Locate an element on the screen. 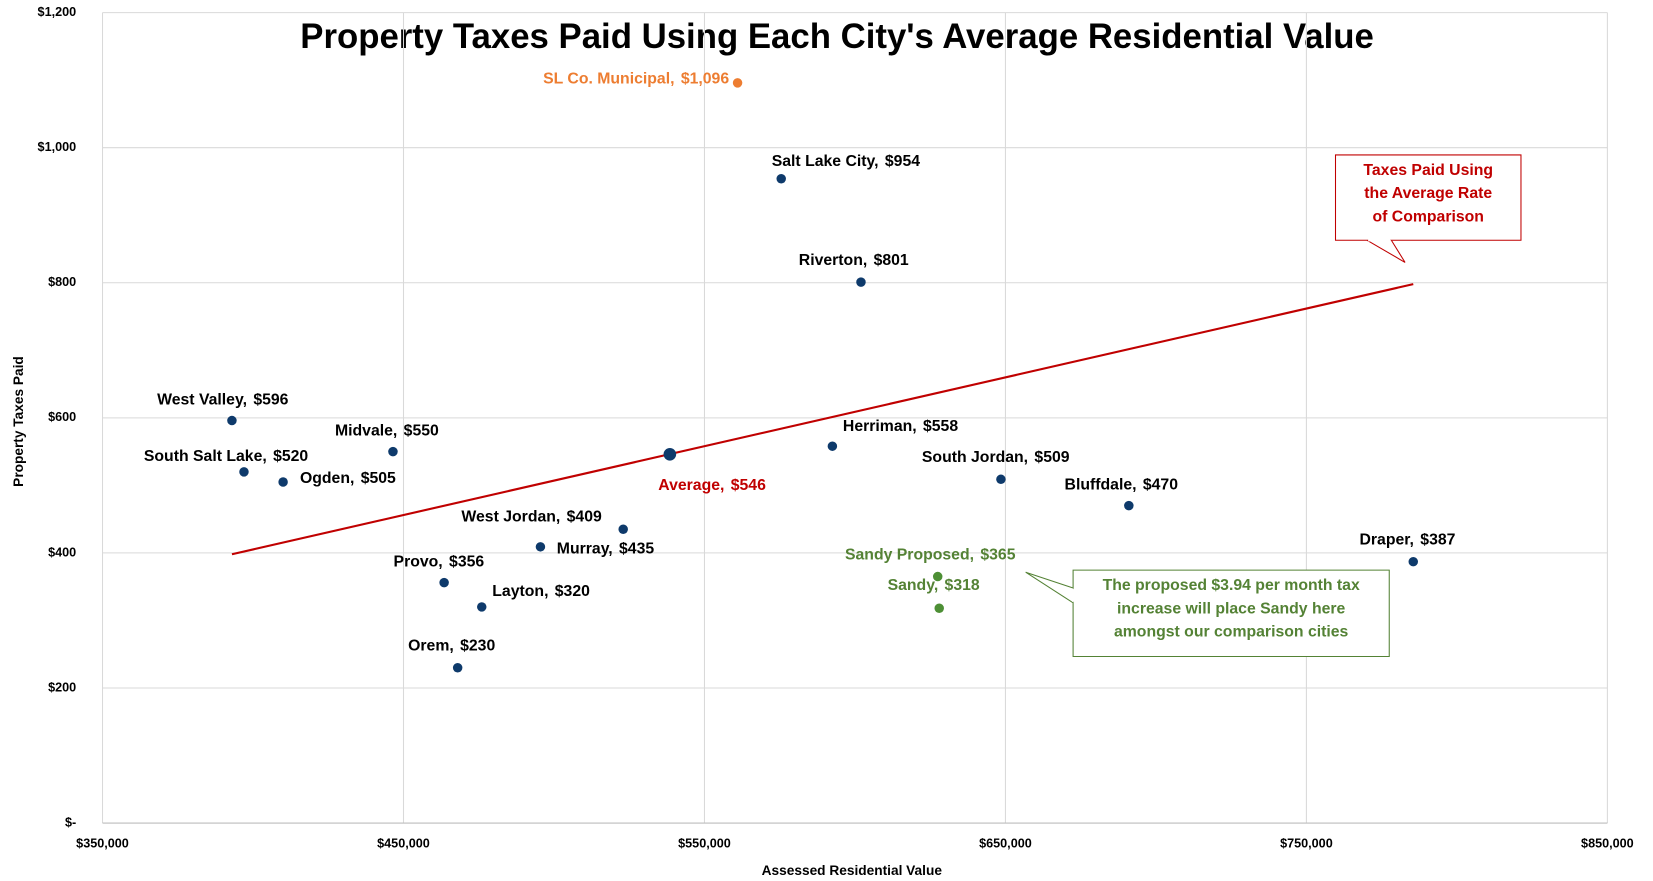 Image resolution: width=1653 pixels, height=881 pixels. value-label: $509 is located at coordinates (1051, 457).